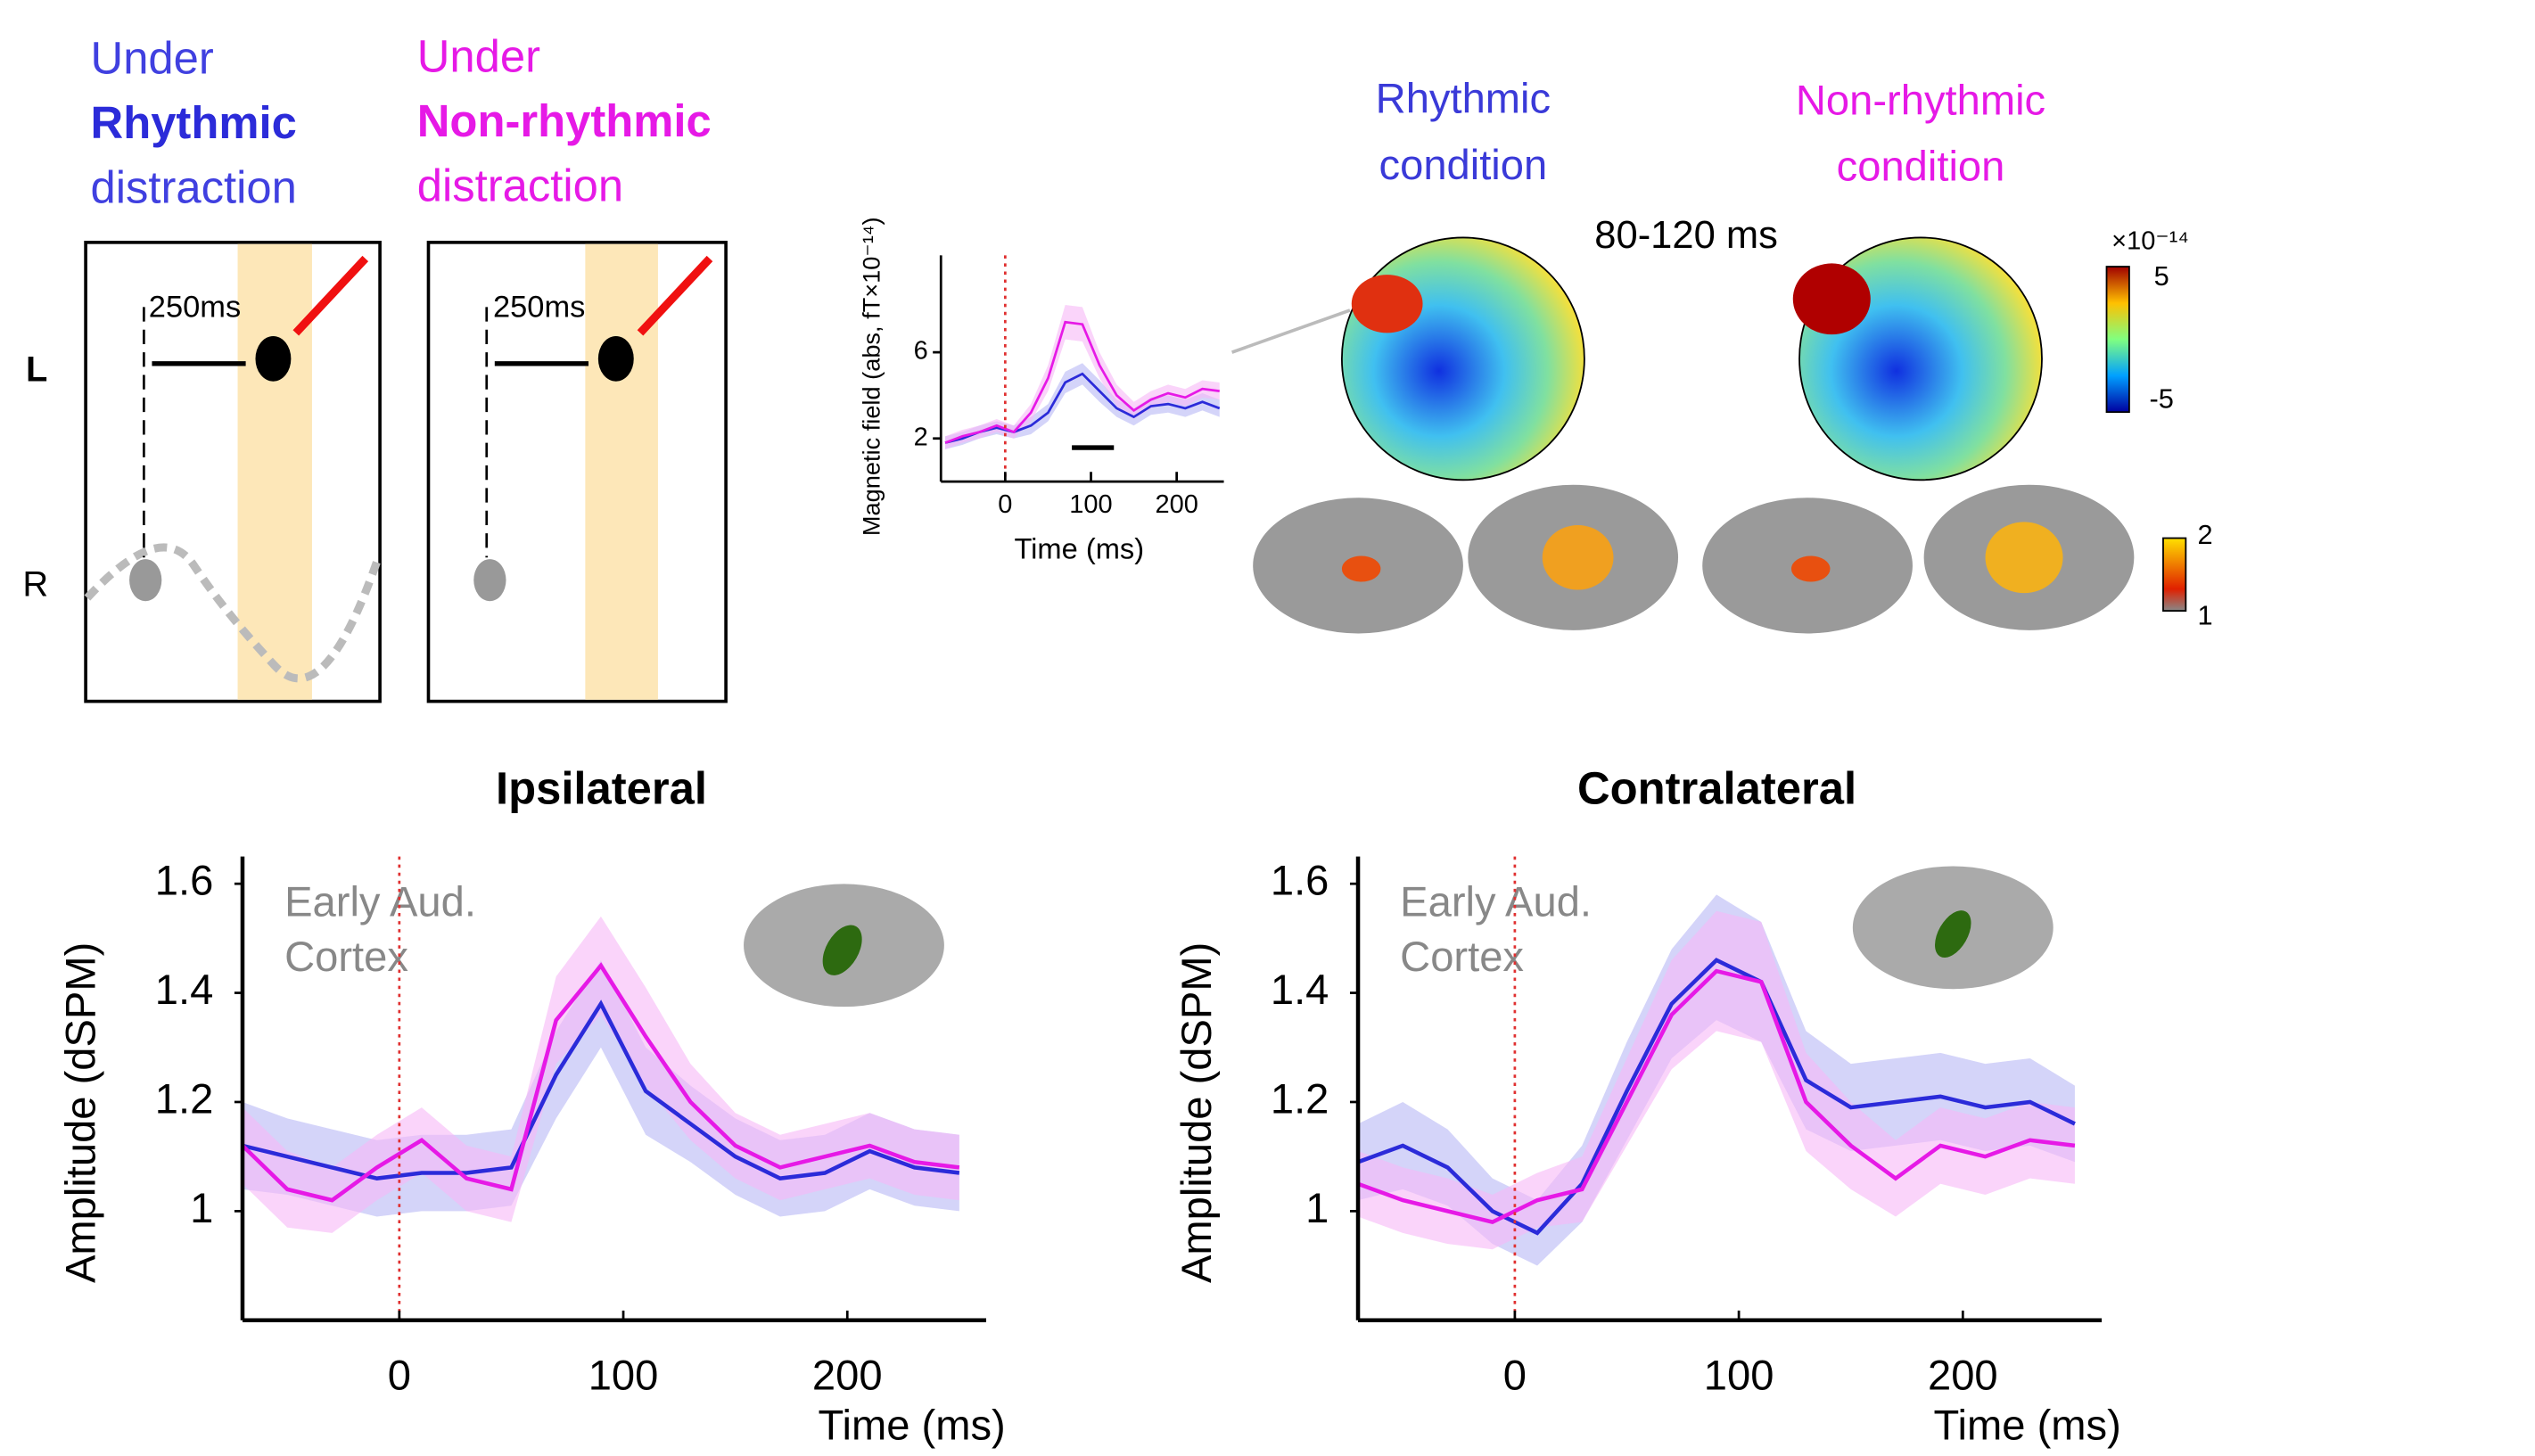 The image size is (2535, 1456). What do you see at coordinates (2161, 399) in the screenshot?
I see `scale-label: -5` at bounding box center [2161, 399].